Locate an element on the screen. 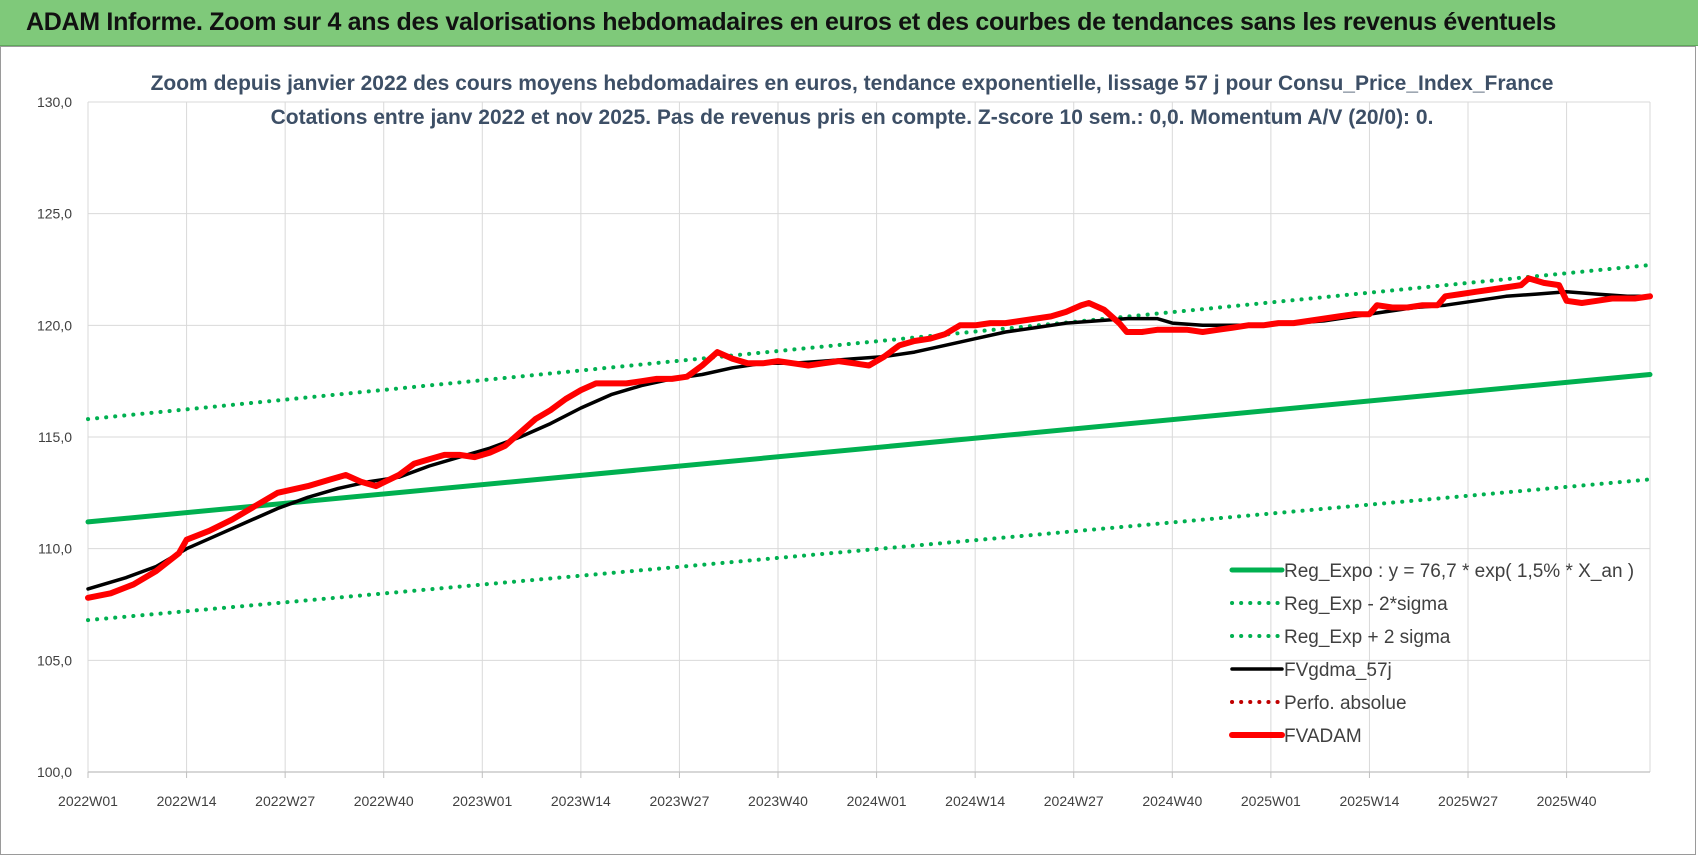  legend-label: Perfo. absolue is located at coordinates (1345, 703).